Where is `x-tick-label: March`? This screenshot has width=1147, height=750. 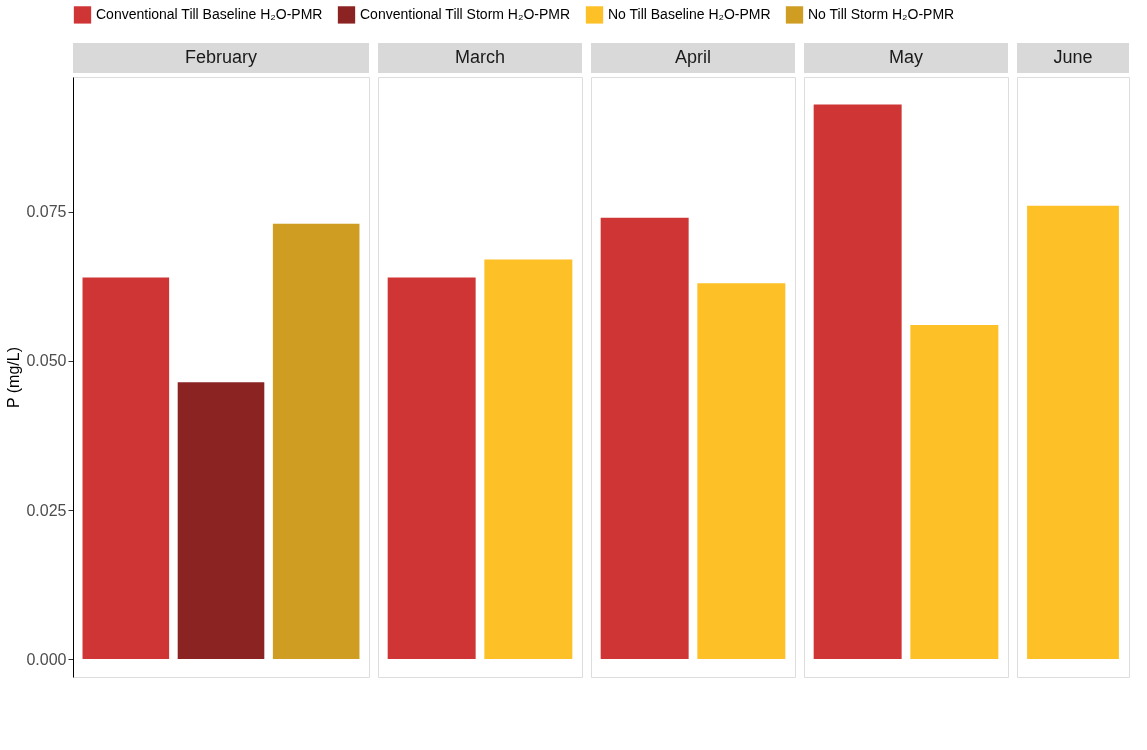
x-tick-label: March is located at coordinates (480, 57).